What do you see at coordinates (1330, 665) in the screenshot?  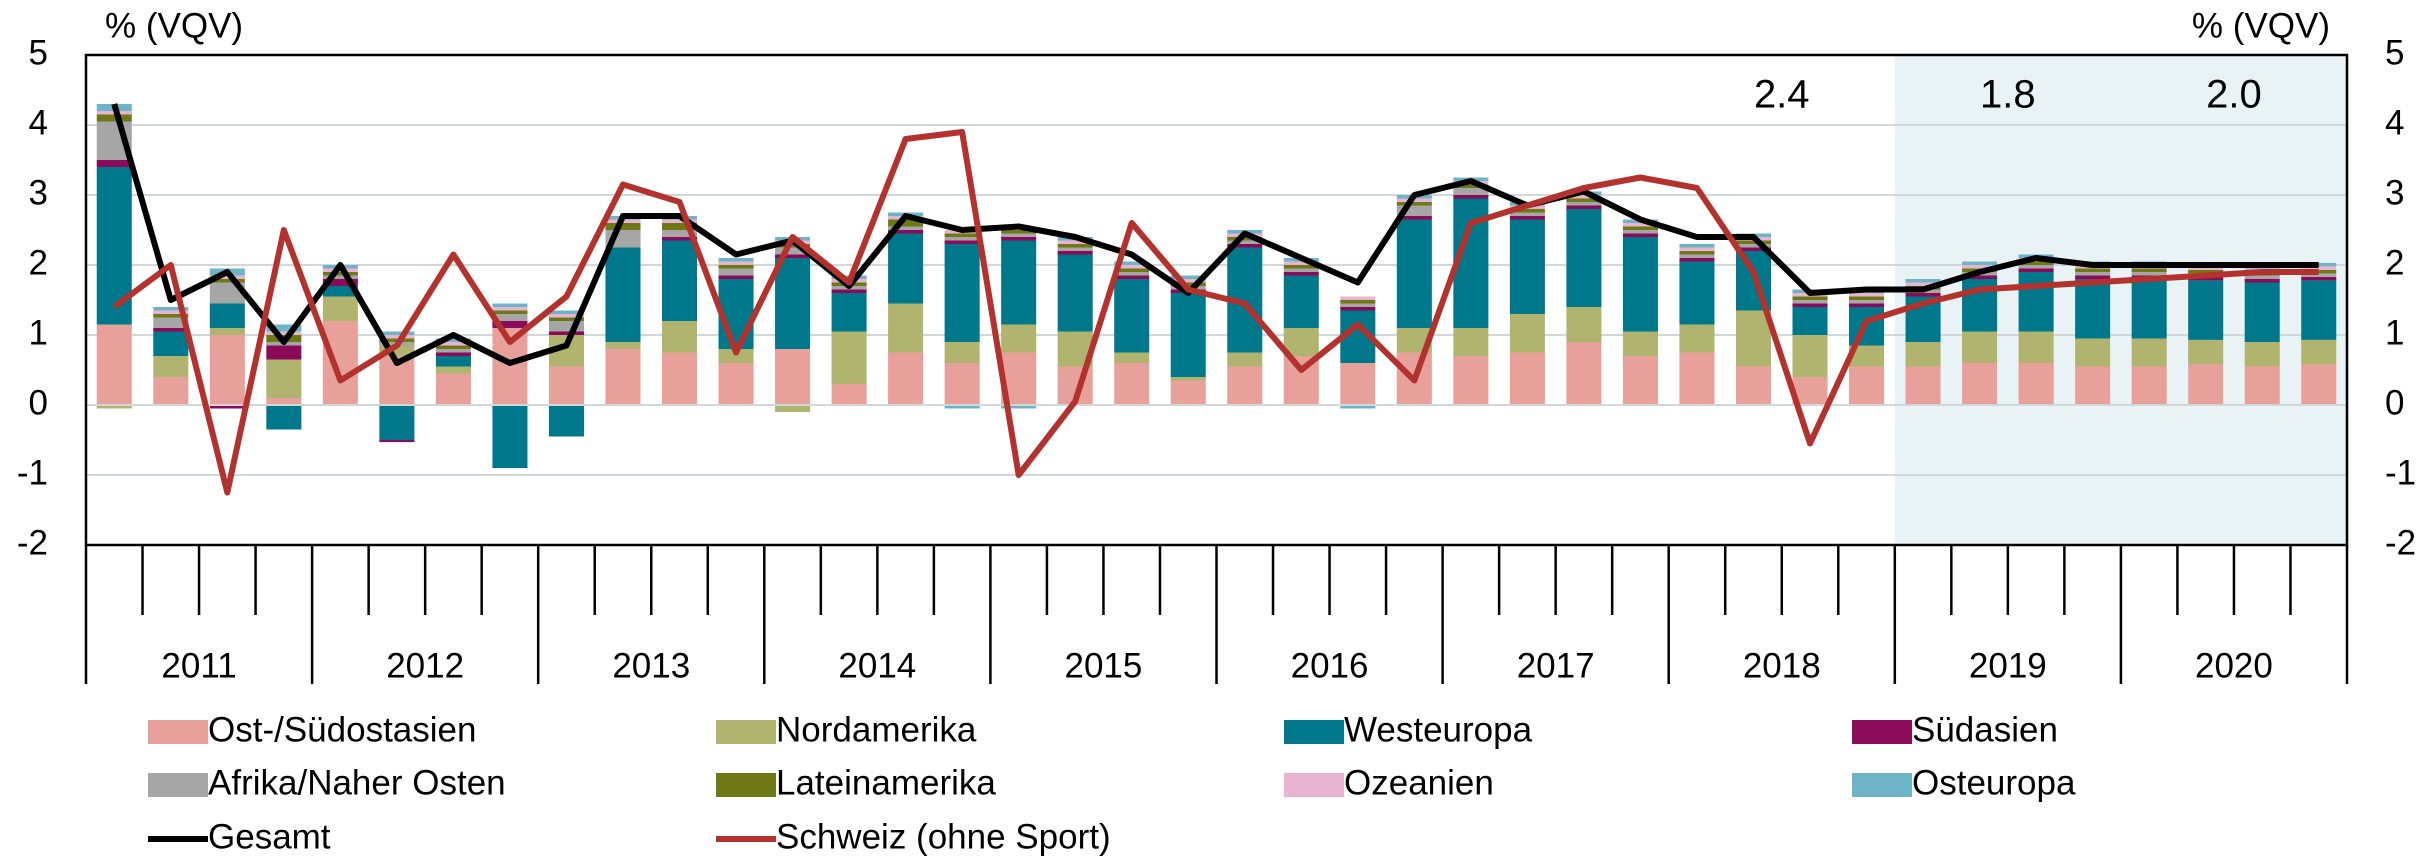 I see `year-label: 2016` at bounding box center [1330, 665].